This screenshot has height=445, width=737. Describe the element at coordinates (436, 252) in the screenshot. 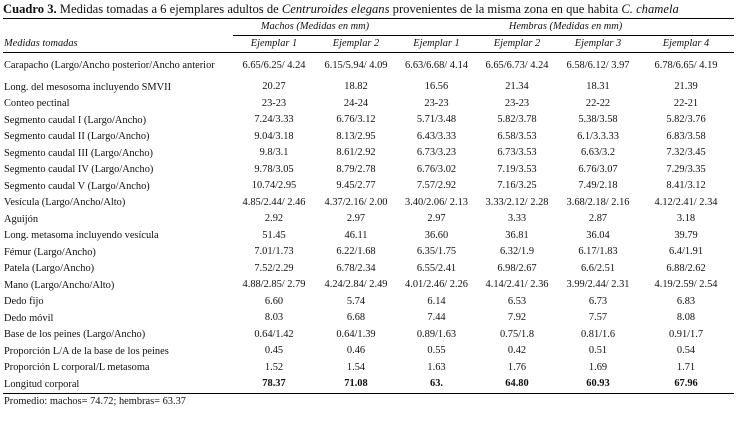

I see `table-cell: 6.35/1.75` at that location.